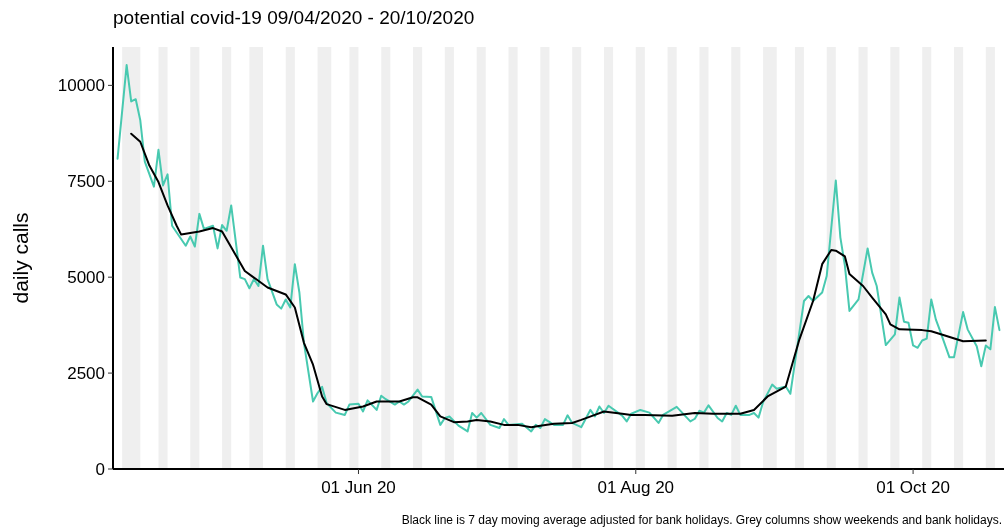  Describe the element at coordinates (20, 258) in the screenshot. I see `y-axis-title: daily calls` at that location.